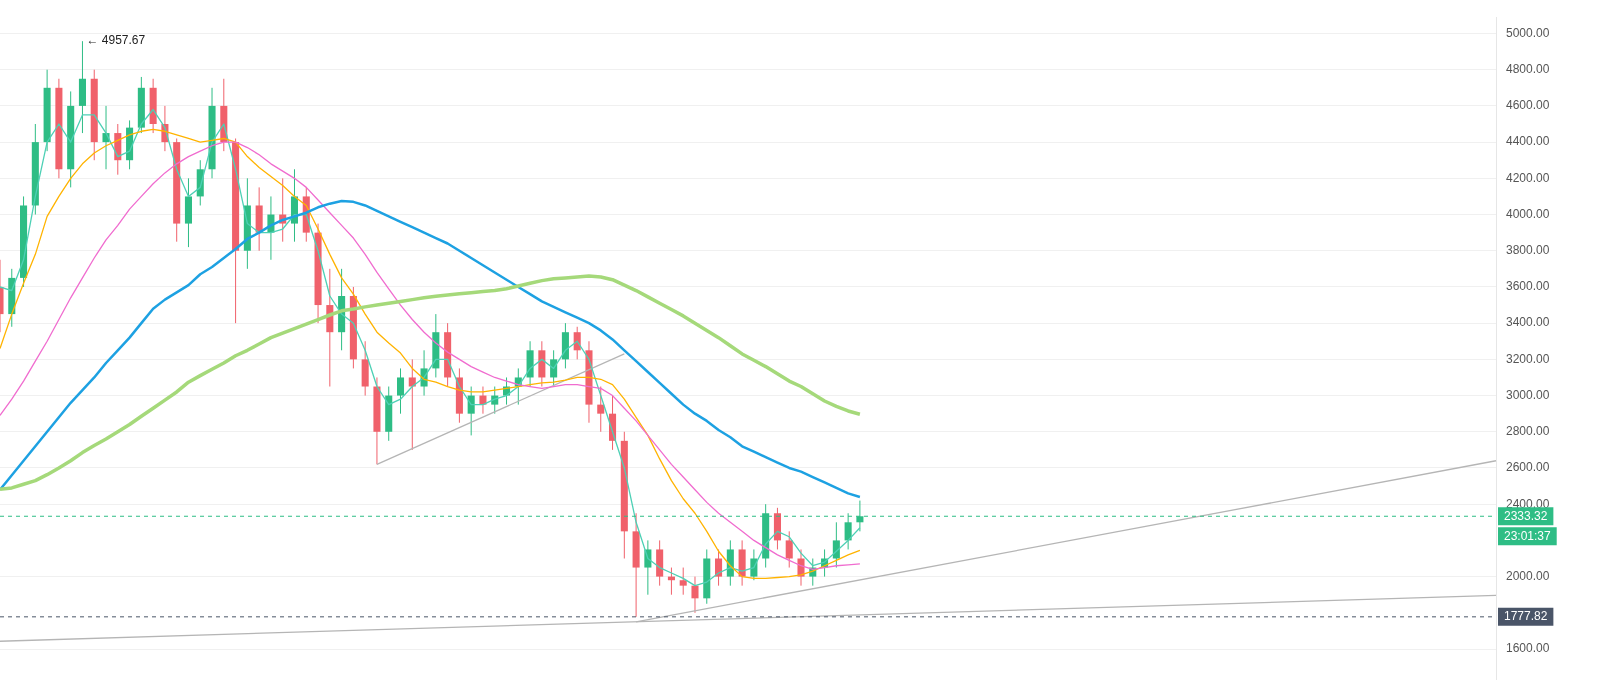 Image resolution: width=1606 pixels, height=697 pixels. What do you see at coordinates (1528, 286) in the screenshot?
I see `y-tick-label: 3600.00` at bounding box center [1528, 286].